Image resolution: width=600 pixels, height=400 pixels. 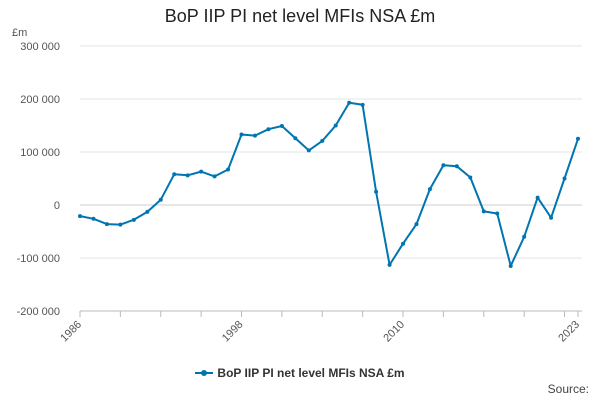 What do you see at coordinates (40, 100) in the screenshot?
I see `y-tick-label: 200 000` at bounding box center [40, 100].